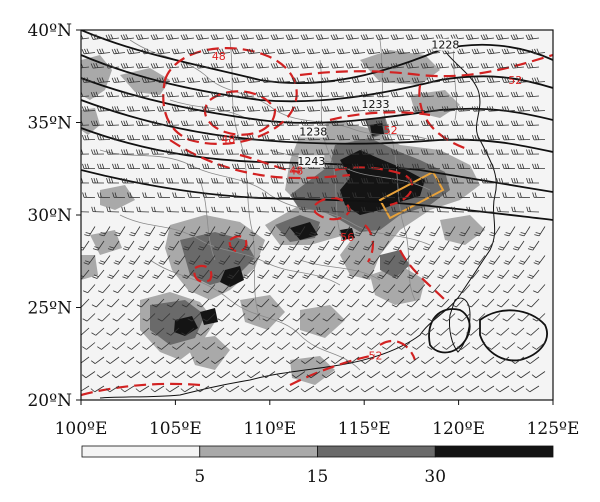 The image size is (600, 502). What do you see at coordinates (444, 118) in the screenshot?
I see `temperature-contour` at bounding box center [444, 118].